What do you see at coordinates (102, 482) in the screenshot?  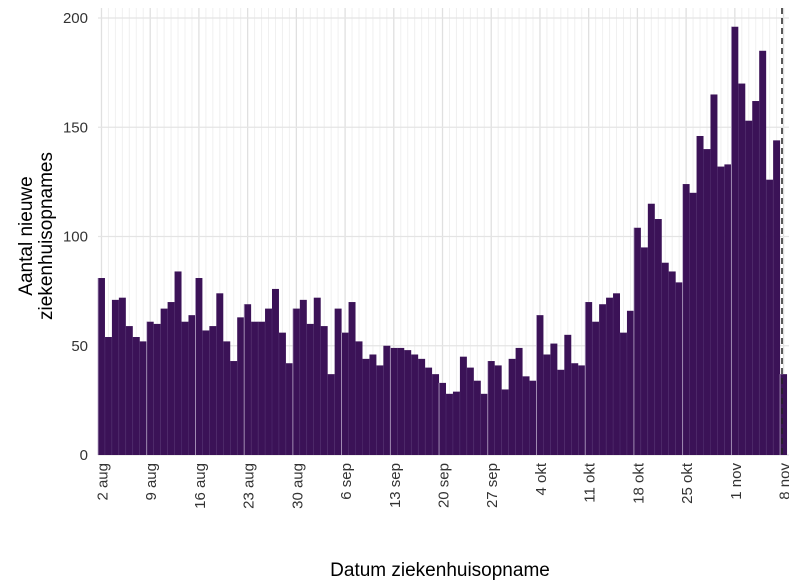 I see `x-tick-label: 2 aug` at bounding box center [102, 482].